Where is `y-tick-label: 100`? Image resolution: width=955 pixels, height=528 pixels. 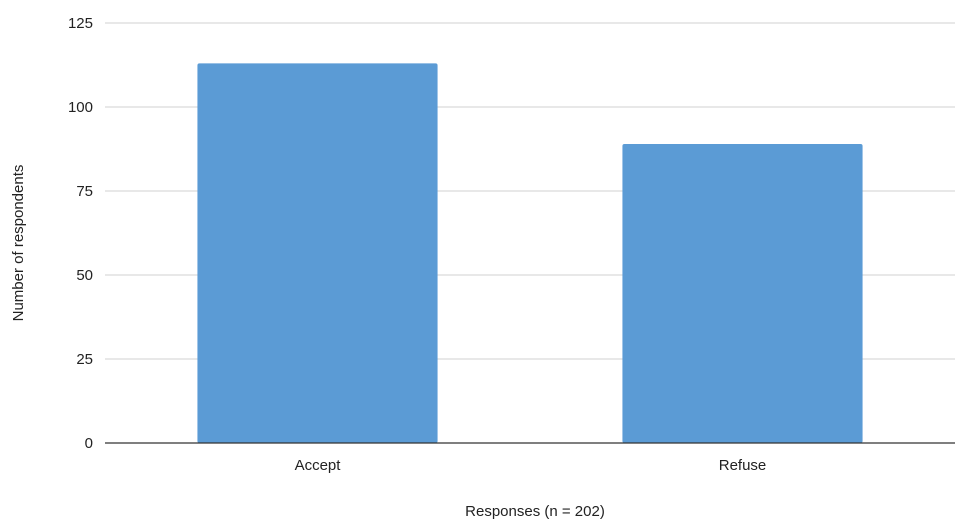 y-tick-label: 100 is located at coordinates (80, 107).